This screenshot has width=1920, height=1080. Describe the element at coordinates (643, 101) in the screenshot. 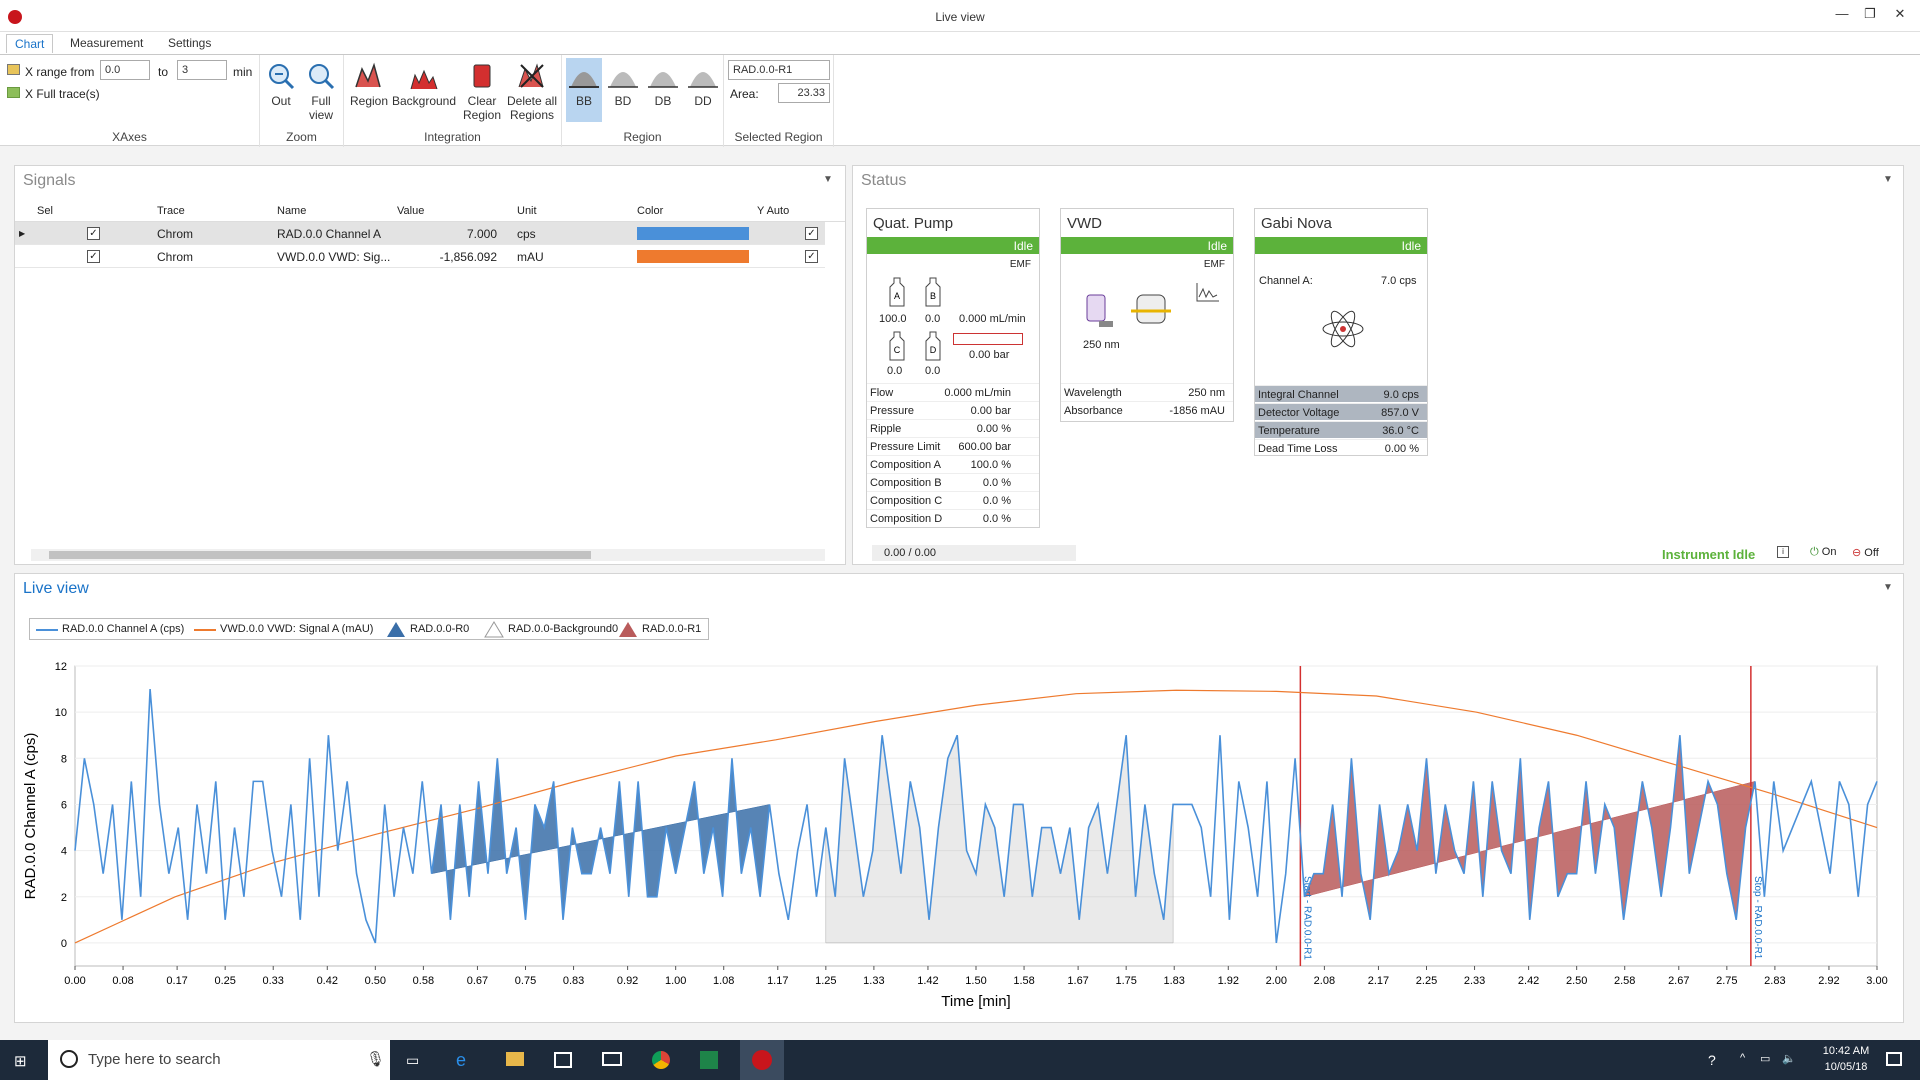

I see `region-group: BB BD DB DD Region` at that location.